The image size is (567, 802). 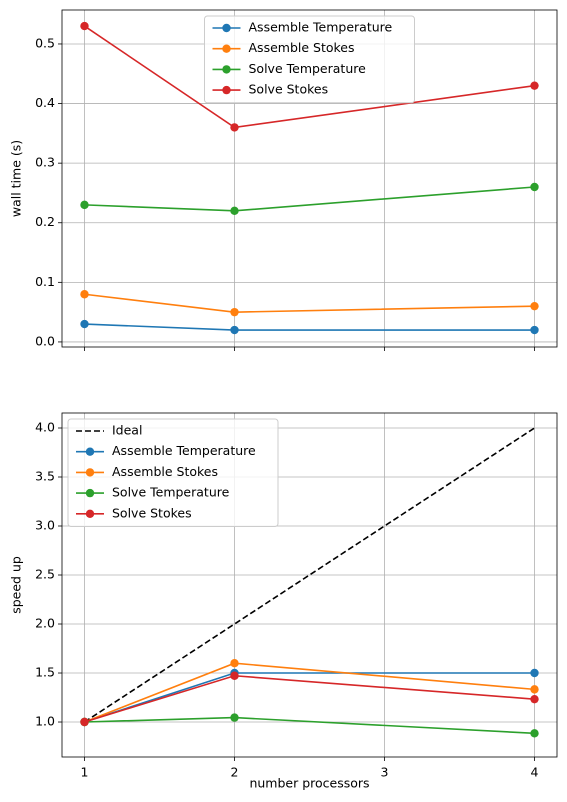 What do you see at coordinates (45, 623) in the screenshot?
I see `y-tick-label: 2.0` at bounding box center [45, 623].